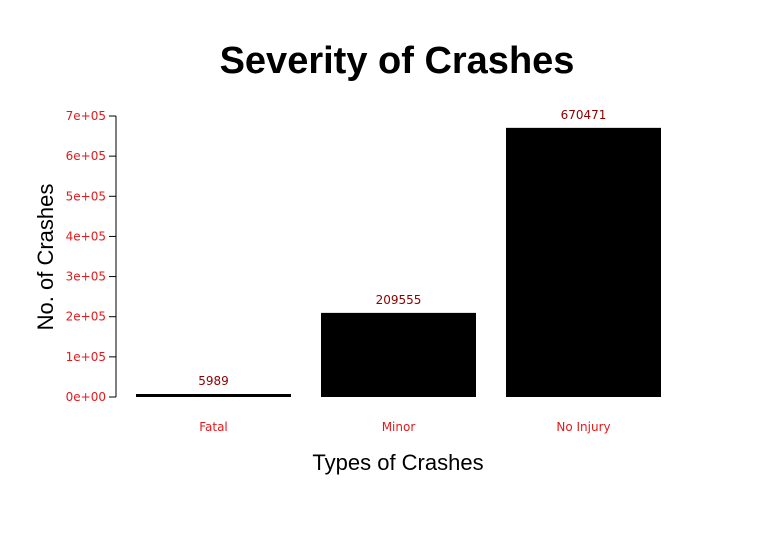 Image resolution: width=759 pixels, height=551 pixels. What do you see at coordinates (86, 317) in the screenshot?
I see `y-tick-label: 2e+05` at bounding box center [86, 317].